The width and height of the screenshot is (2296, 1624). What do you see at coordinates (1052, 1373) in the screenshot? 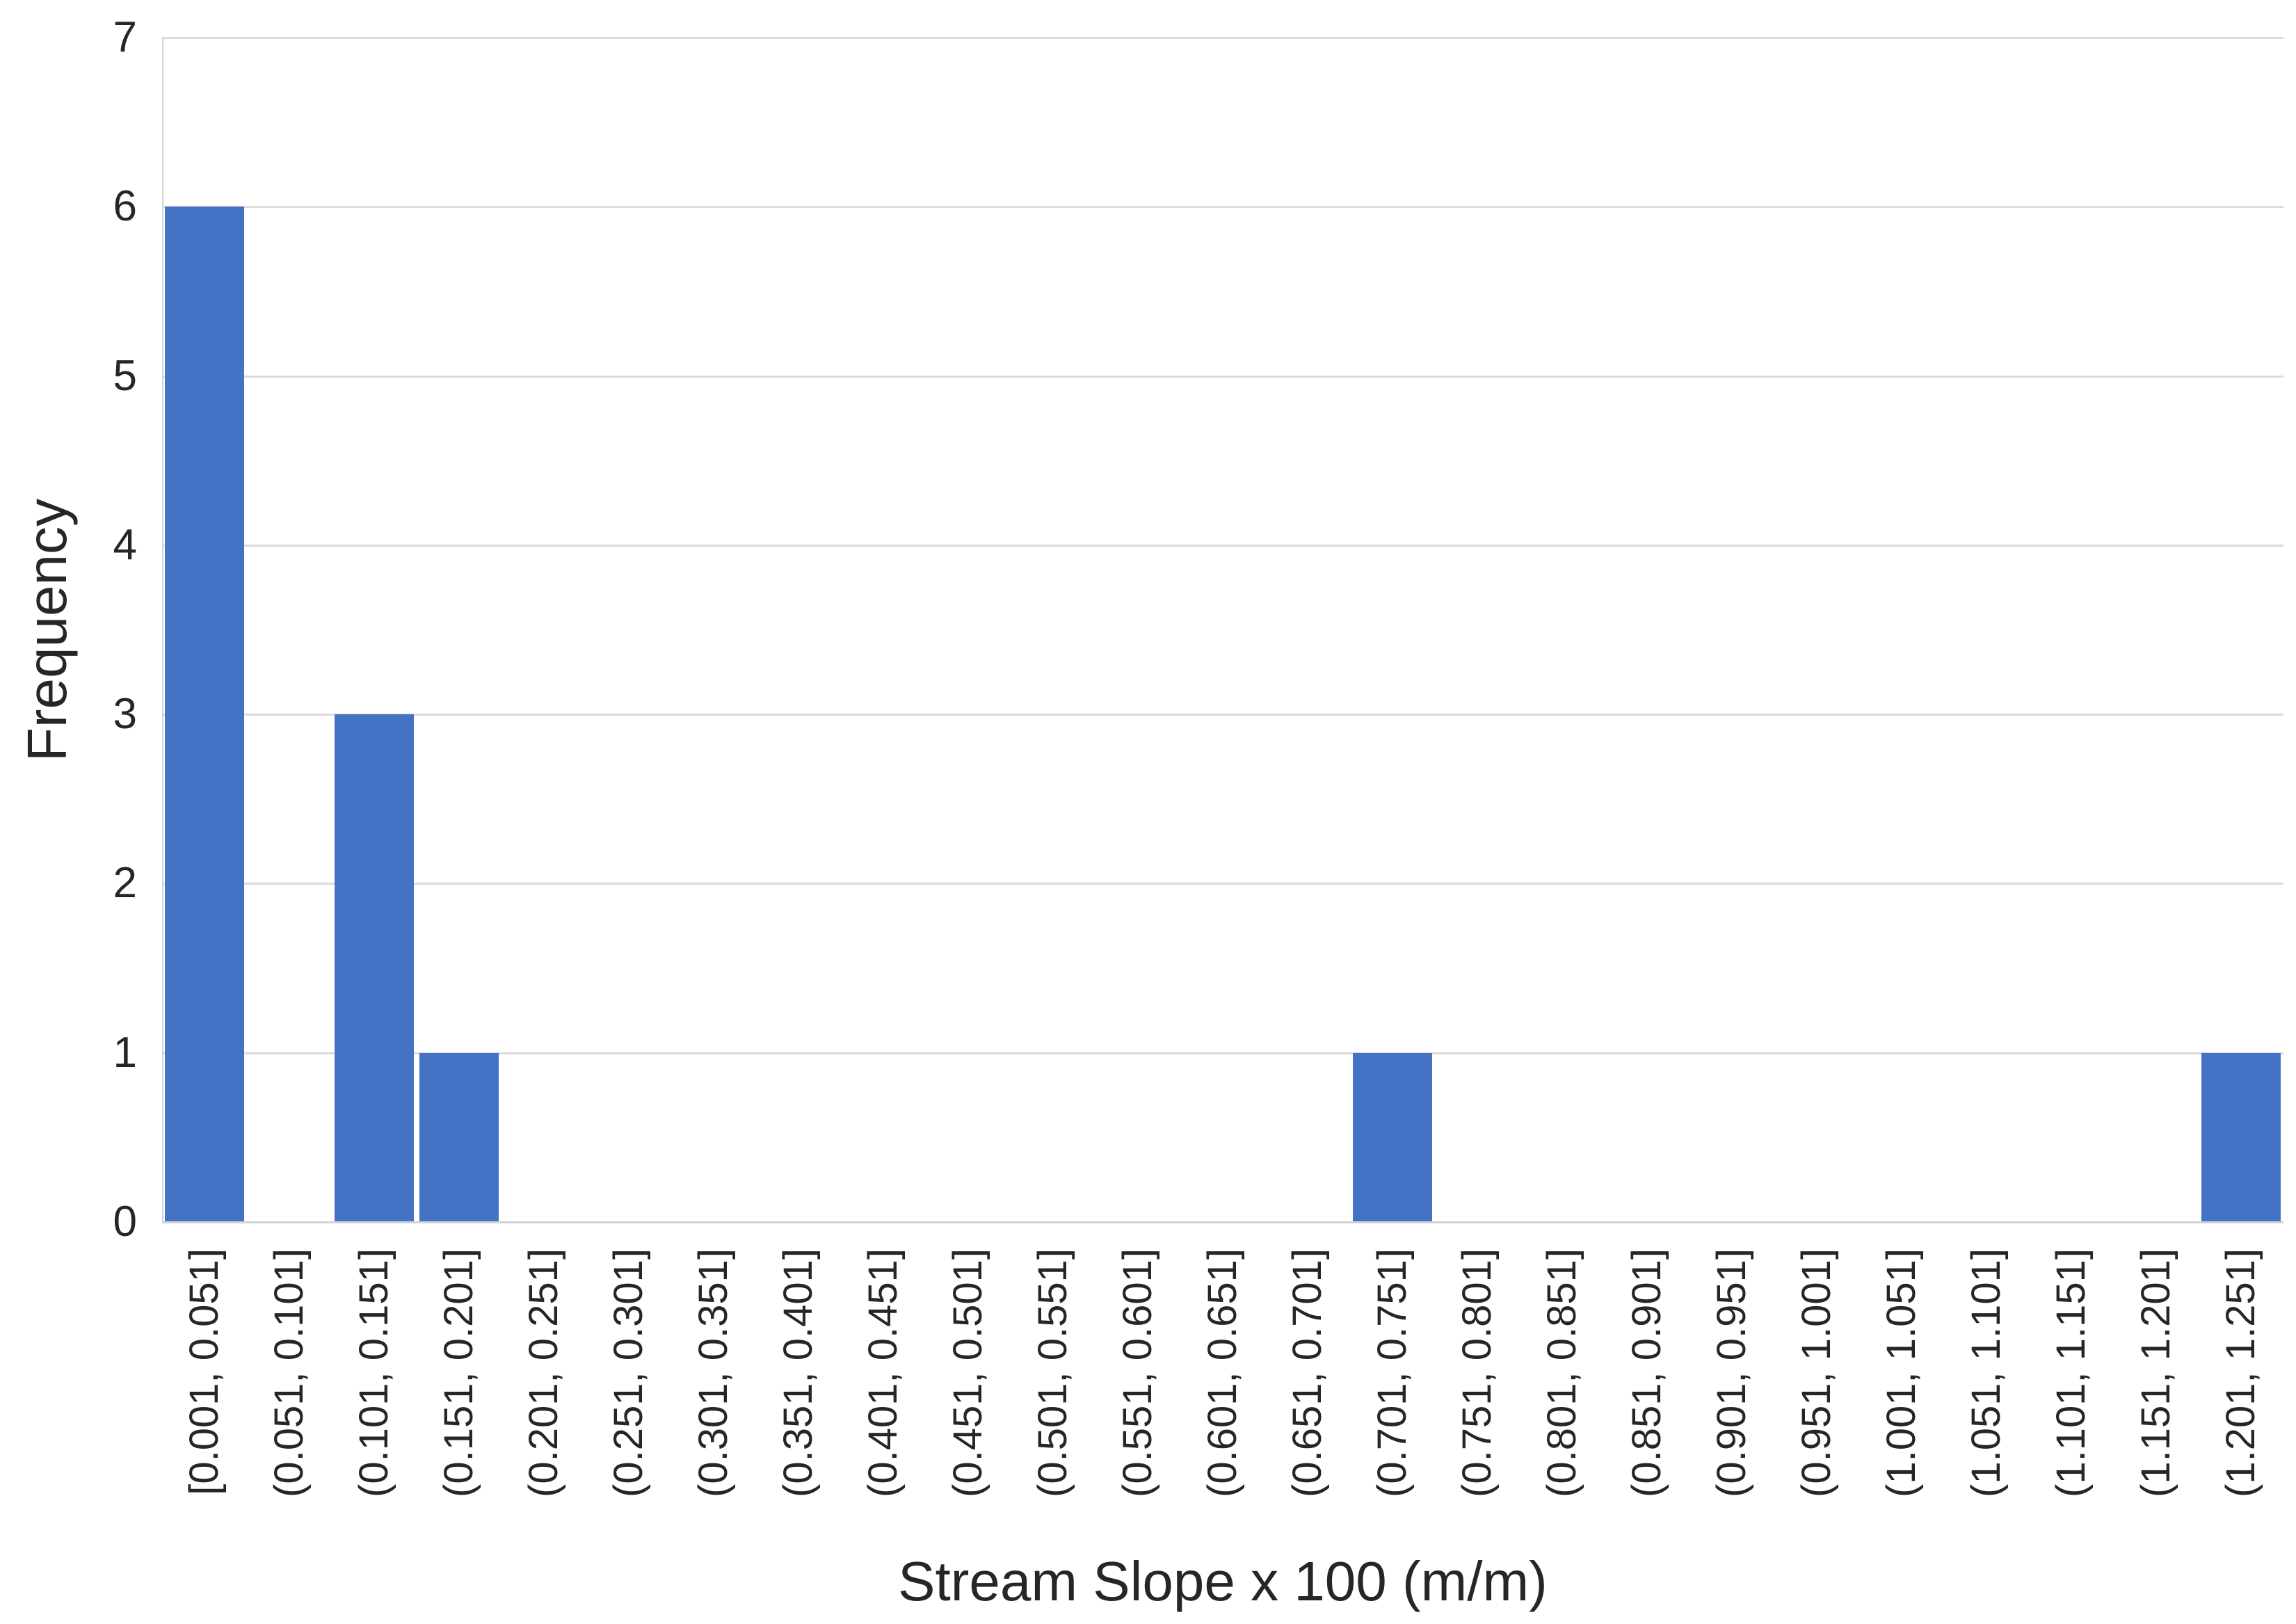
I see `x-tick-label: (0.501, 0.551]` at bounding box center [1052, 1373].